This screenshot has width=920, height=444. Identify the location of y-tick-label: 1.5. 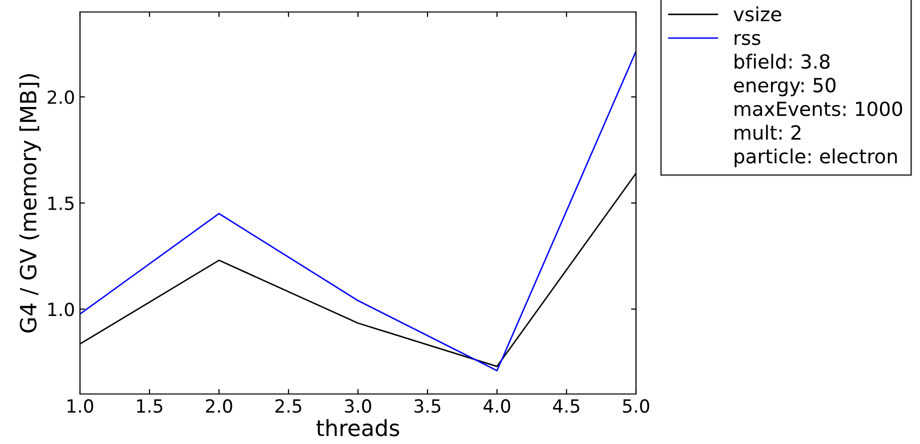
(61, 203).